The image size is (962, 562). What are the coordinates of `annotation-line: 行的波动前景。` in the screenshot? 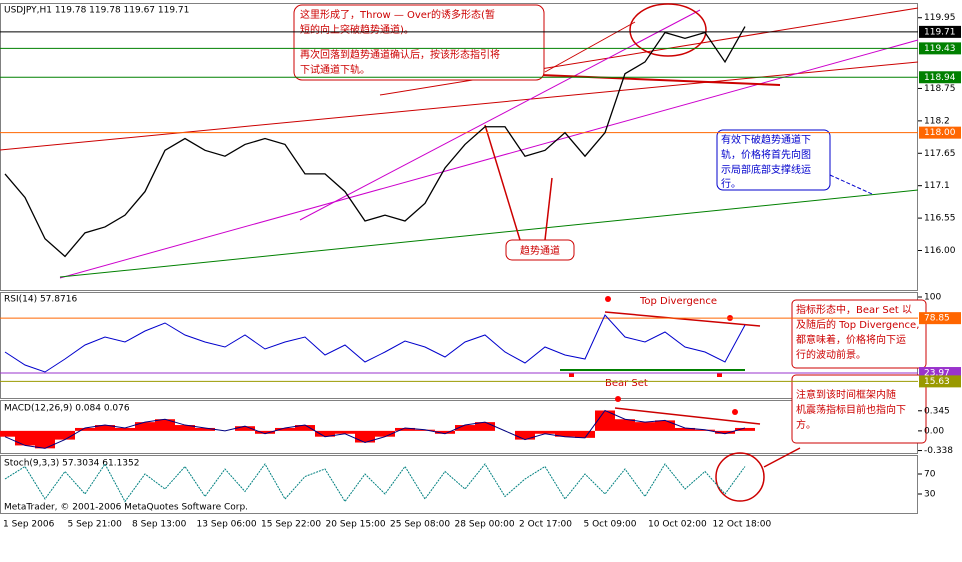 It's located at (831, 354).